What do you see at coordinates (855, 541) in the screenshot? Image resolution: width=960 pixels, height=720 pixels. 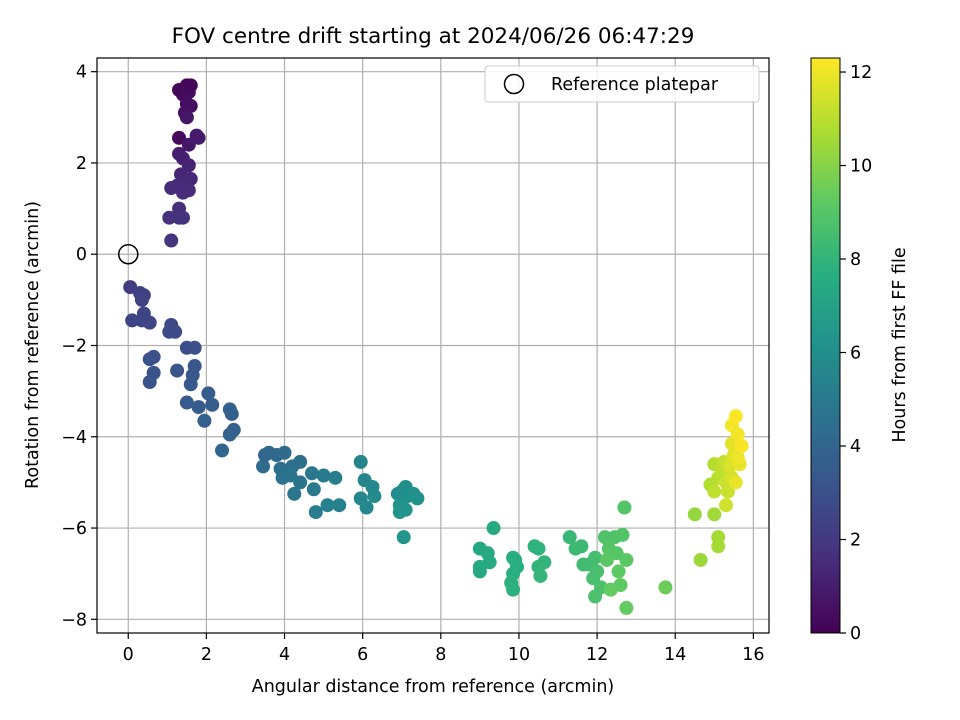 I see `colorbar-tick-label: 2` at bounding box center [855, 541].